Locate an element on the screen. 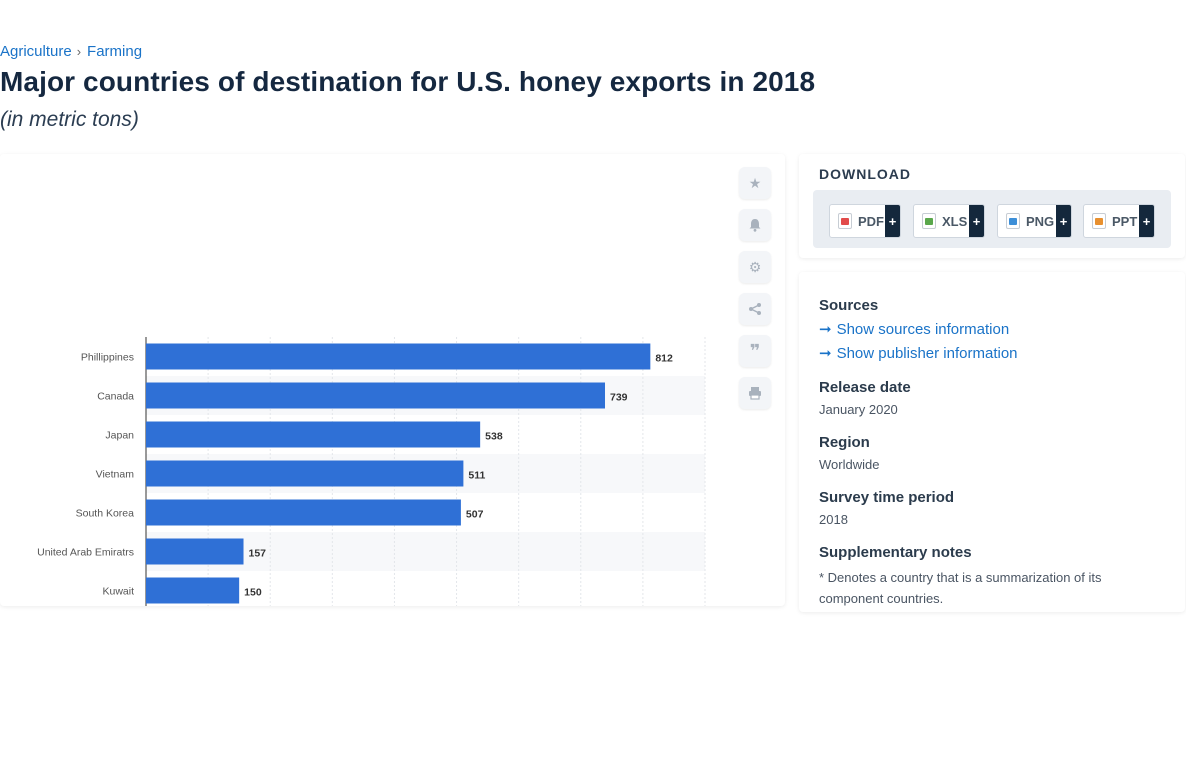  breadcrumb-item-farming: Farming is located at coordinates (115, 51).